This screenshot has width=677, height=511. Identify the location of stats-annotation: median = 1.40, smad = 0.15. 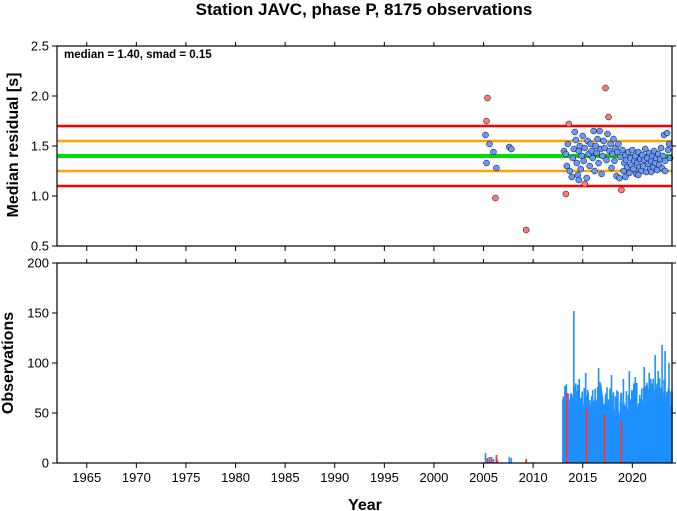
(138, 55).